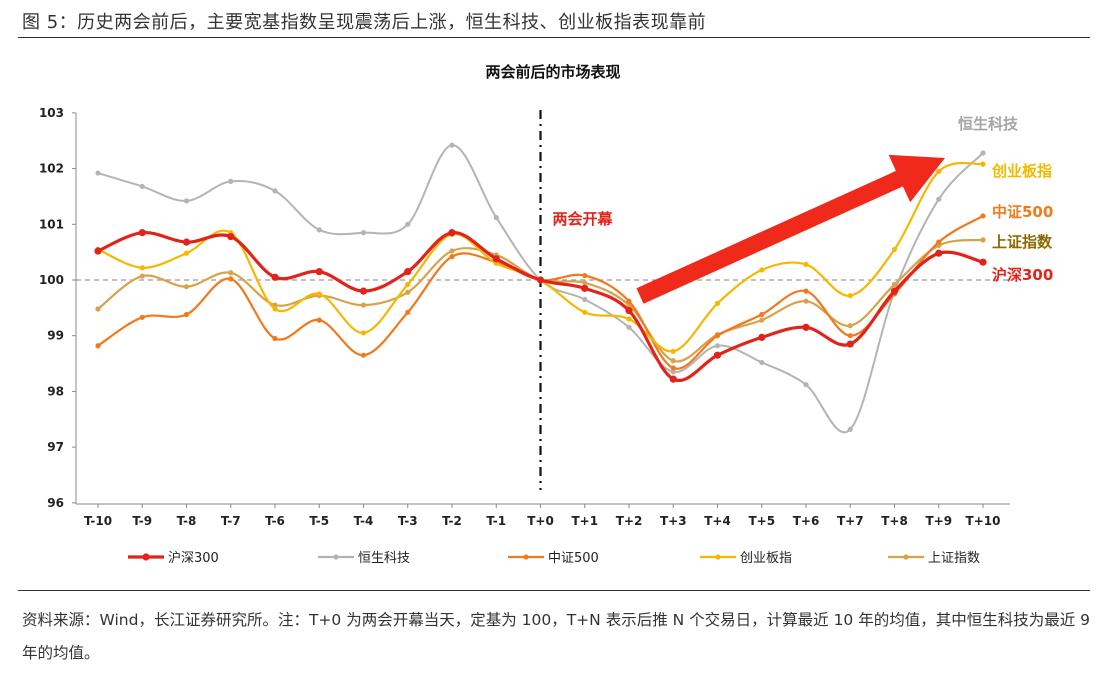  What do you see at coordinates (1021, 171) in the screenshot?
I see `end-label-创业板指: 创业板指` at bounding box center [1021, 171].